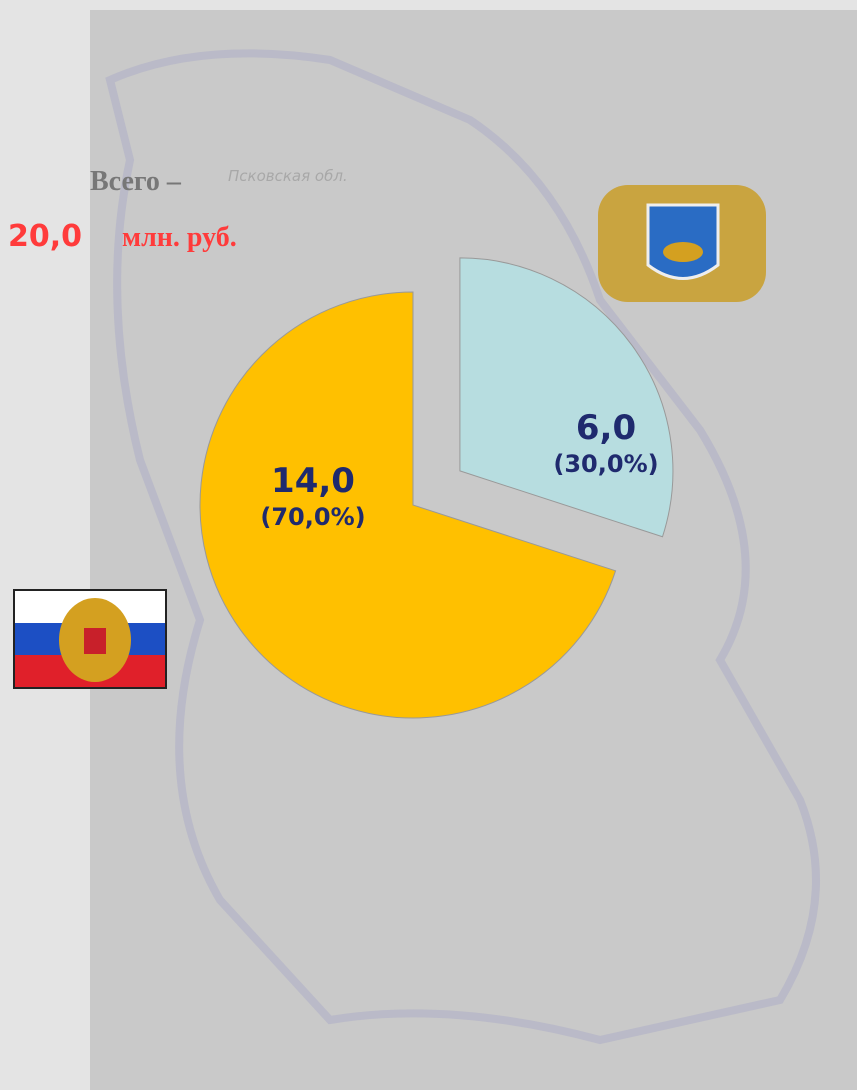  Describe the element at coordinates (136, 181) in the screenshot. I see `total-label: Всего –` at that location.